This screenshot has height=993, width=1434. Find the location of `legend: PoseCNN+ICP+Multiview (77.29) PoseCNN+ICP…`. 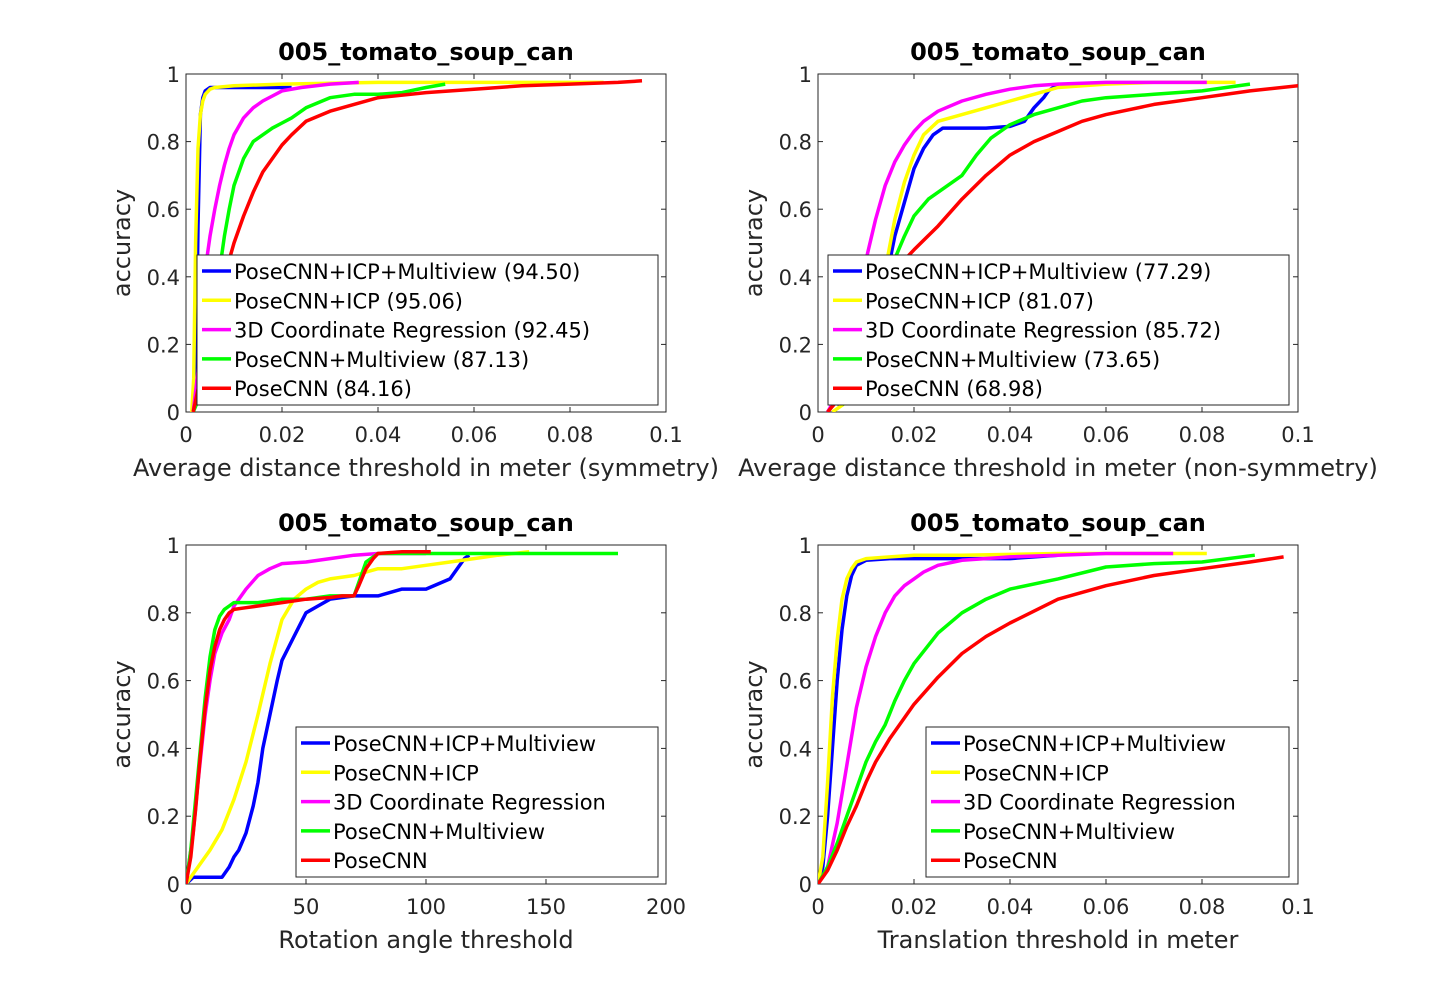

legend: PoseCNN+ICP+Multiview (77.29) PoseCNN+ICP… is located at coordinates (1058, 330).